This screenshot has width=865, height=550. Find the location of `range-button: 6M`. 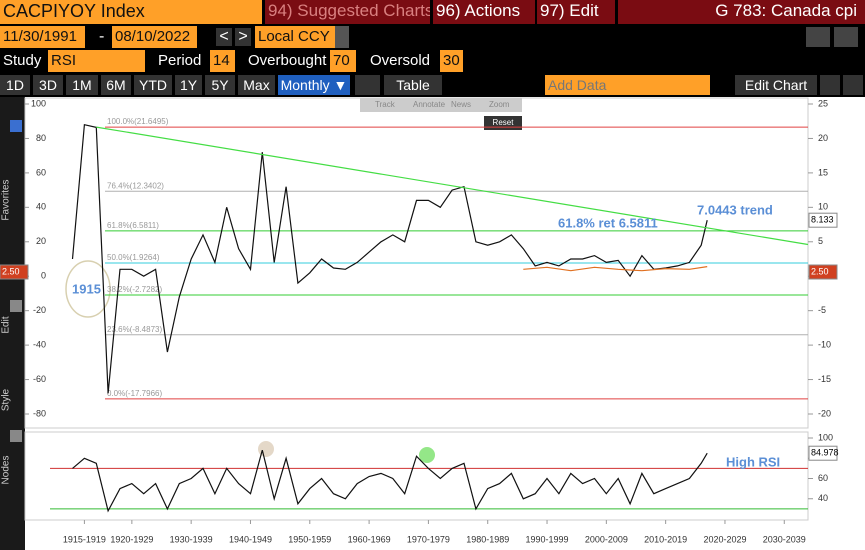

range-button: 6M is located at coordinates (116, 85).